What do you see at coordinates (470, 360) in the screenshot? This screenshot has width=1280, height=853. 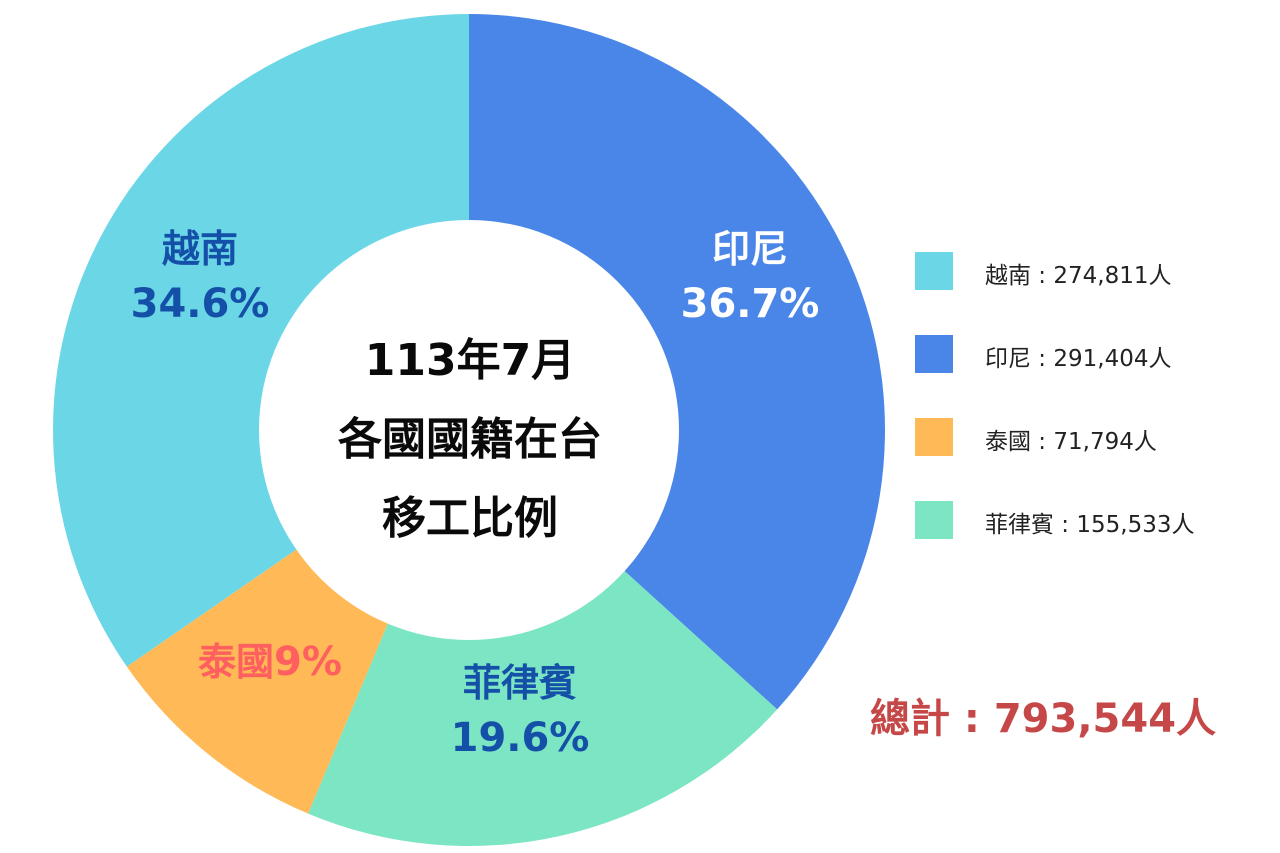 I see `chart-title-line-1: 113年7月` at bounding box center [470, 360].